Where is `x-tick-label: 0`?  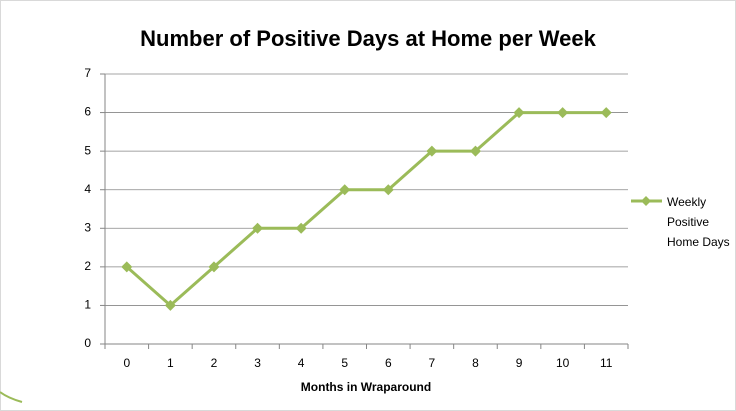
x-tick-label: 0 is located at coordinates (126, 363).